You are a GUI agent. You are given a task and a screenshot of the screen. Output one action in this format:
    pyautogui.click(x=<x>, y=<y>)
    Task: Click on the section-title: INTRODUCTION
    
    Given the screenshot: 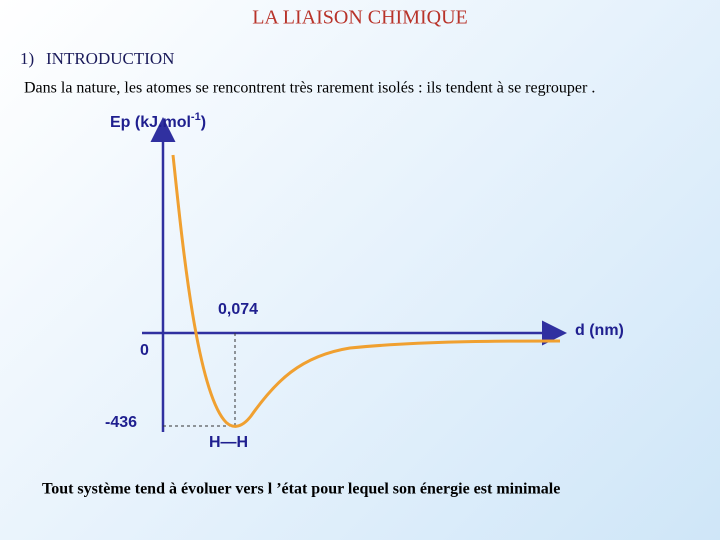 What is the action you would take?
    pyautogui.click(x=110, y=58)
    